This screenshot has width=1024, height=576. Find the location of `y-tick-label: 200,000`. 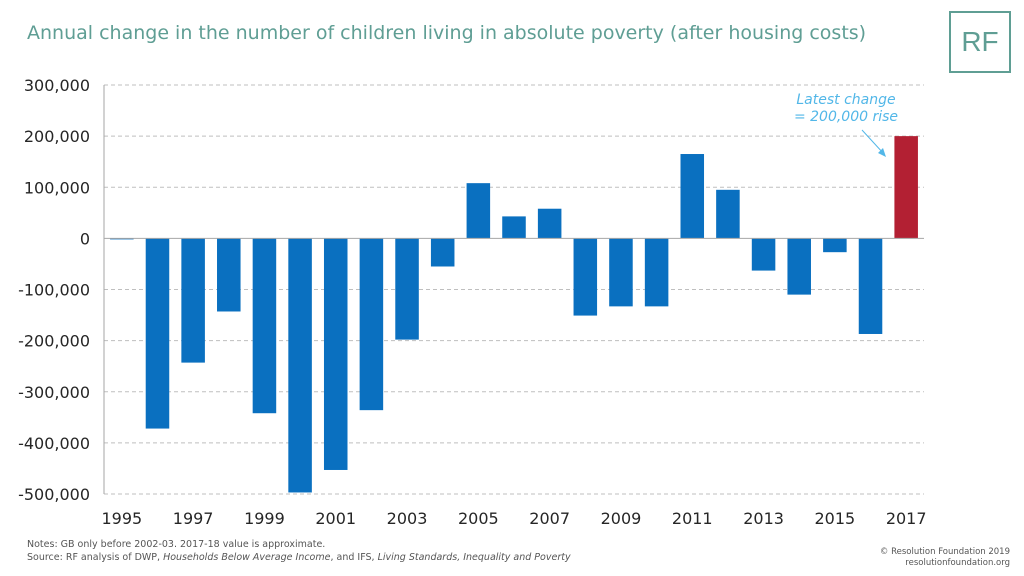

y-tick-label: 200,000 is located at coordinates (57, 136).